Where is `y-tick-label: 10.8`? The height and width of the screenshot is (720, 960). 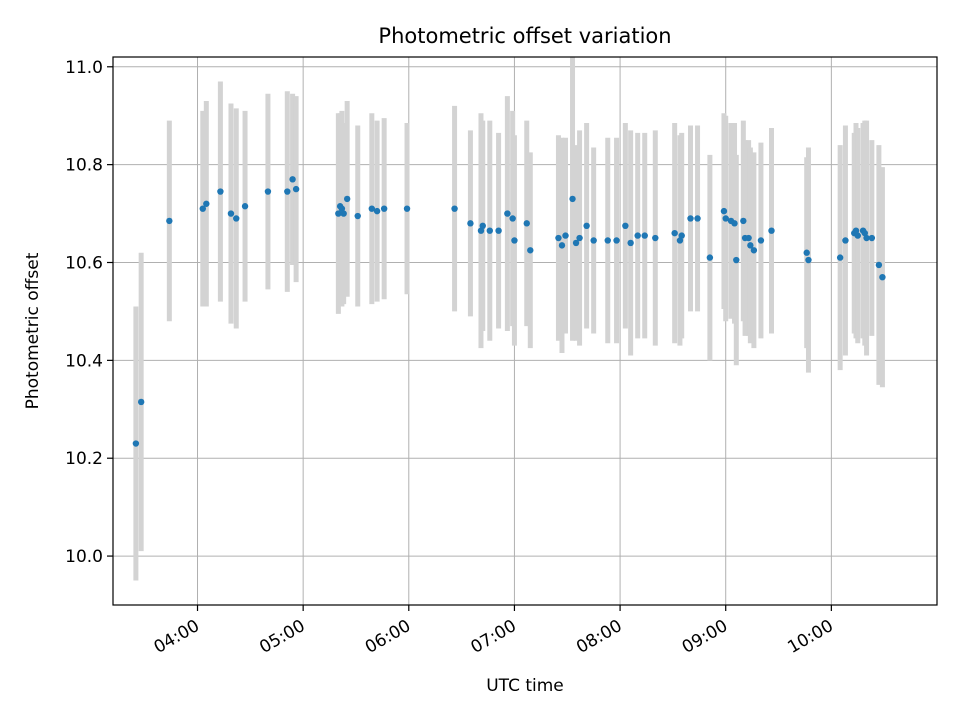 y-tick-label: 10.8 is located at coordinates (84, 166).